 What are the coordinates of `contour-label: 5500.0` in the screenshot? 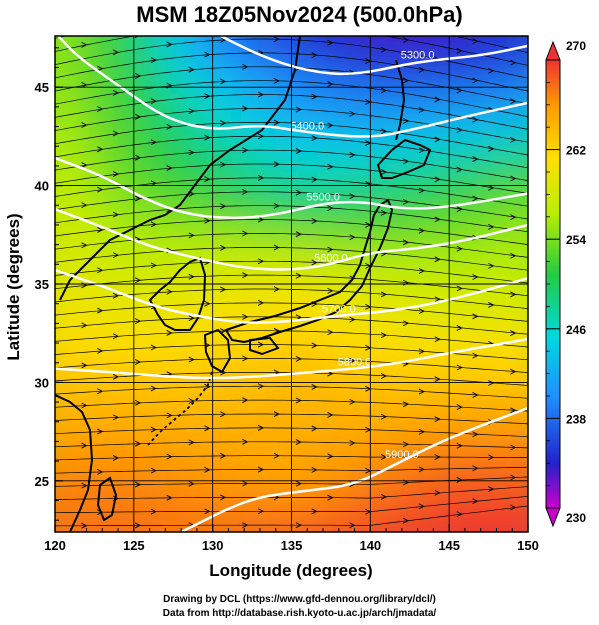 It's located at (323, 197).